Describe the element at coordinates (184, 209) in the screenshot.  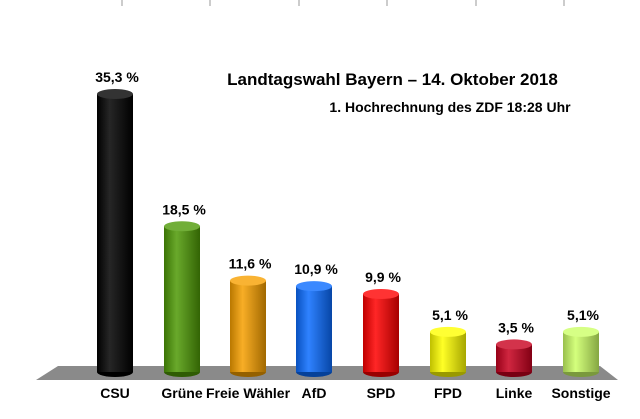
I see `value-label: 18,5 %` at that location.